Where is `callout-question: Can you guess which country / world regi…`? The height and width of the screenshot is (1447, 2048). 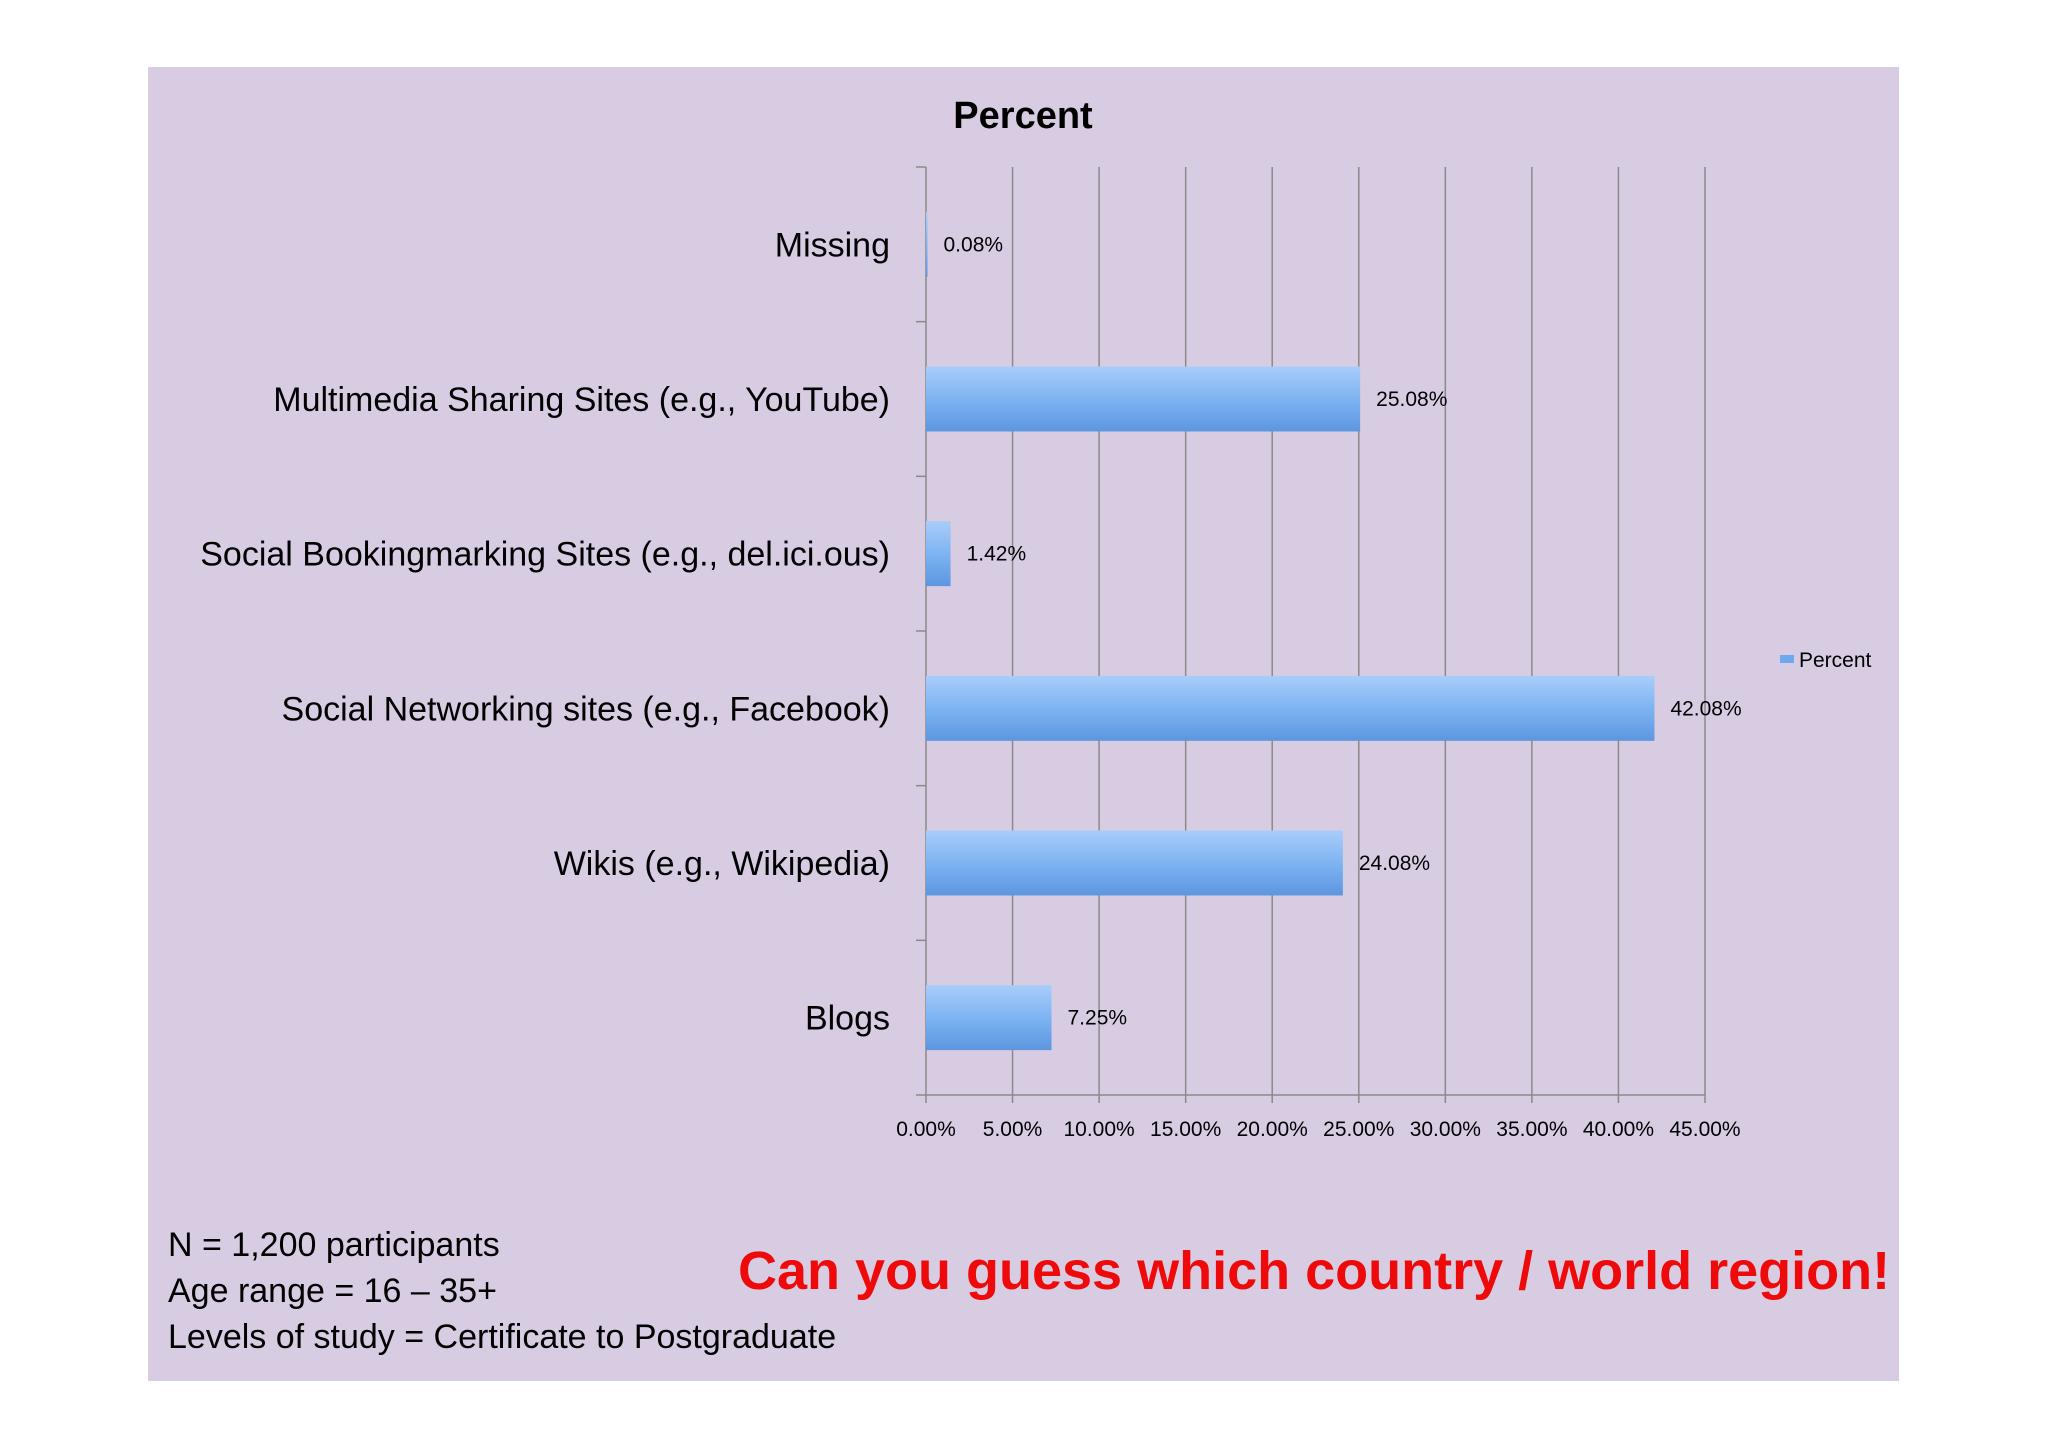
callout-question: Can you guess which country / world regi… is located at coordinates (1314, 1271).